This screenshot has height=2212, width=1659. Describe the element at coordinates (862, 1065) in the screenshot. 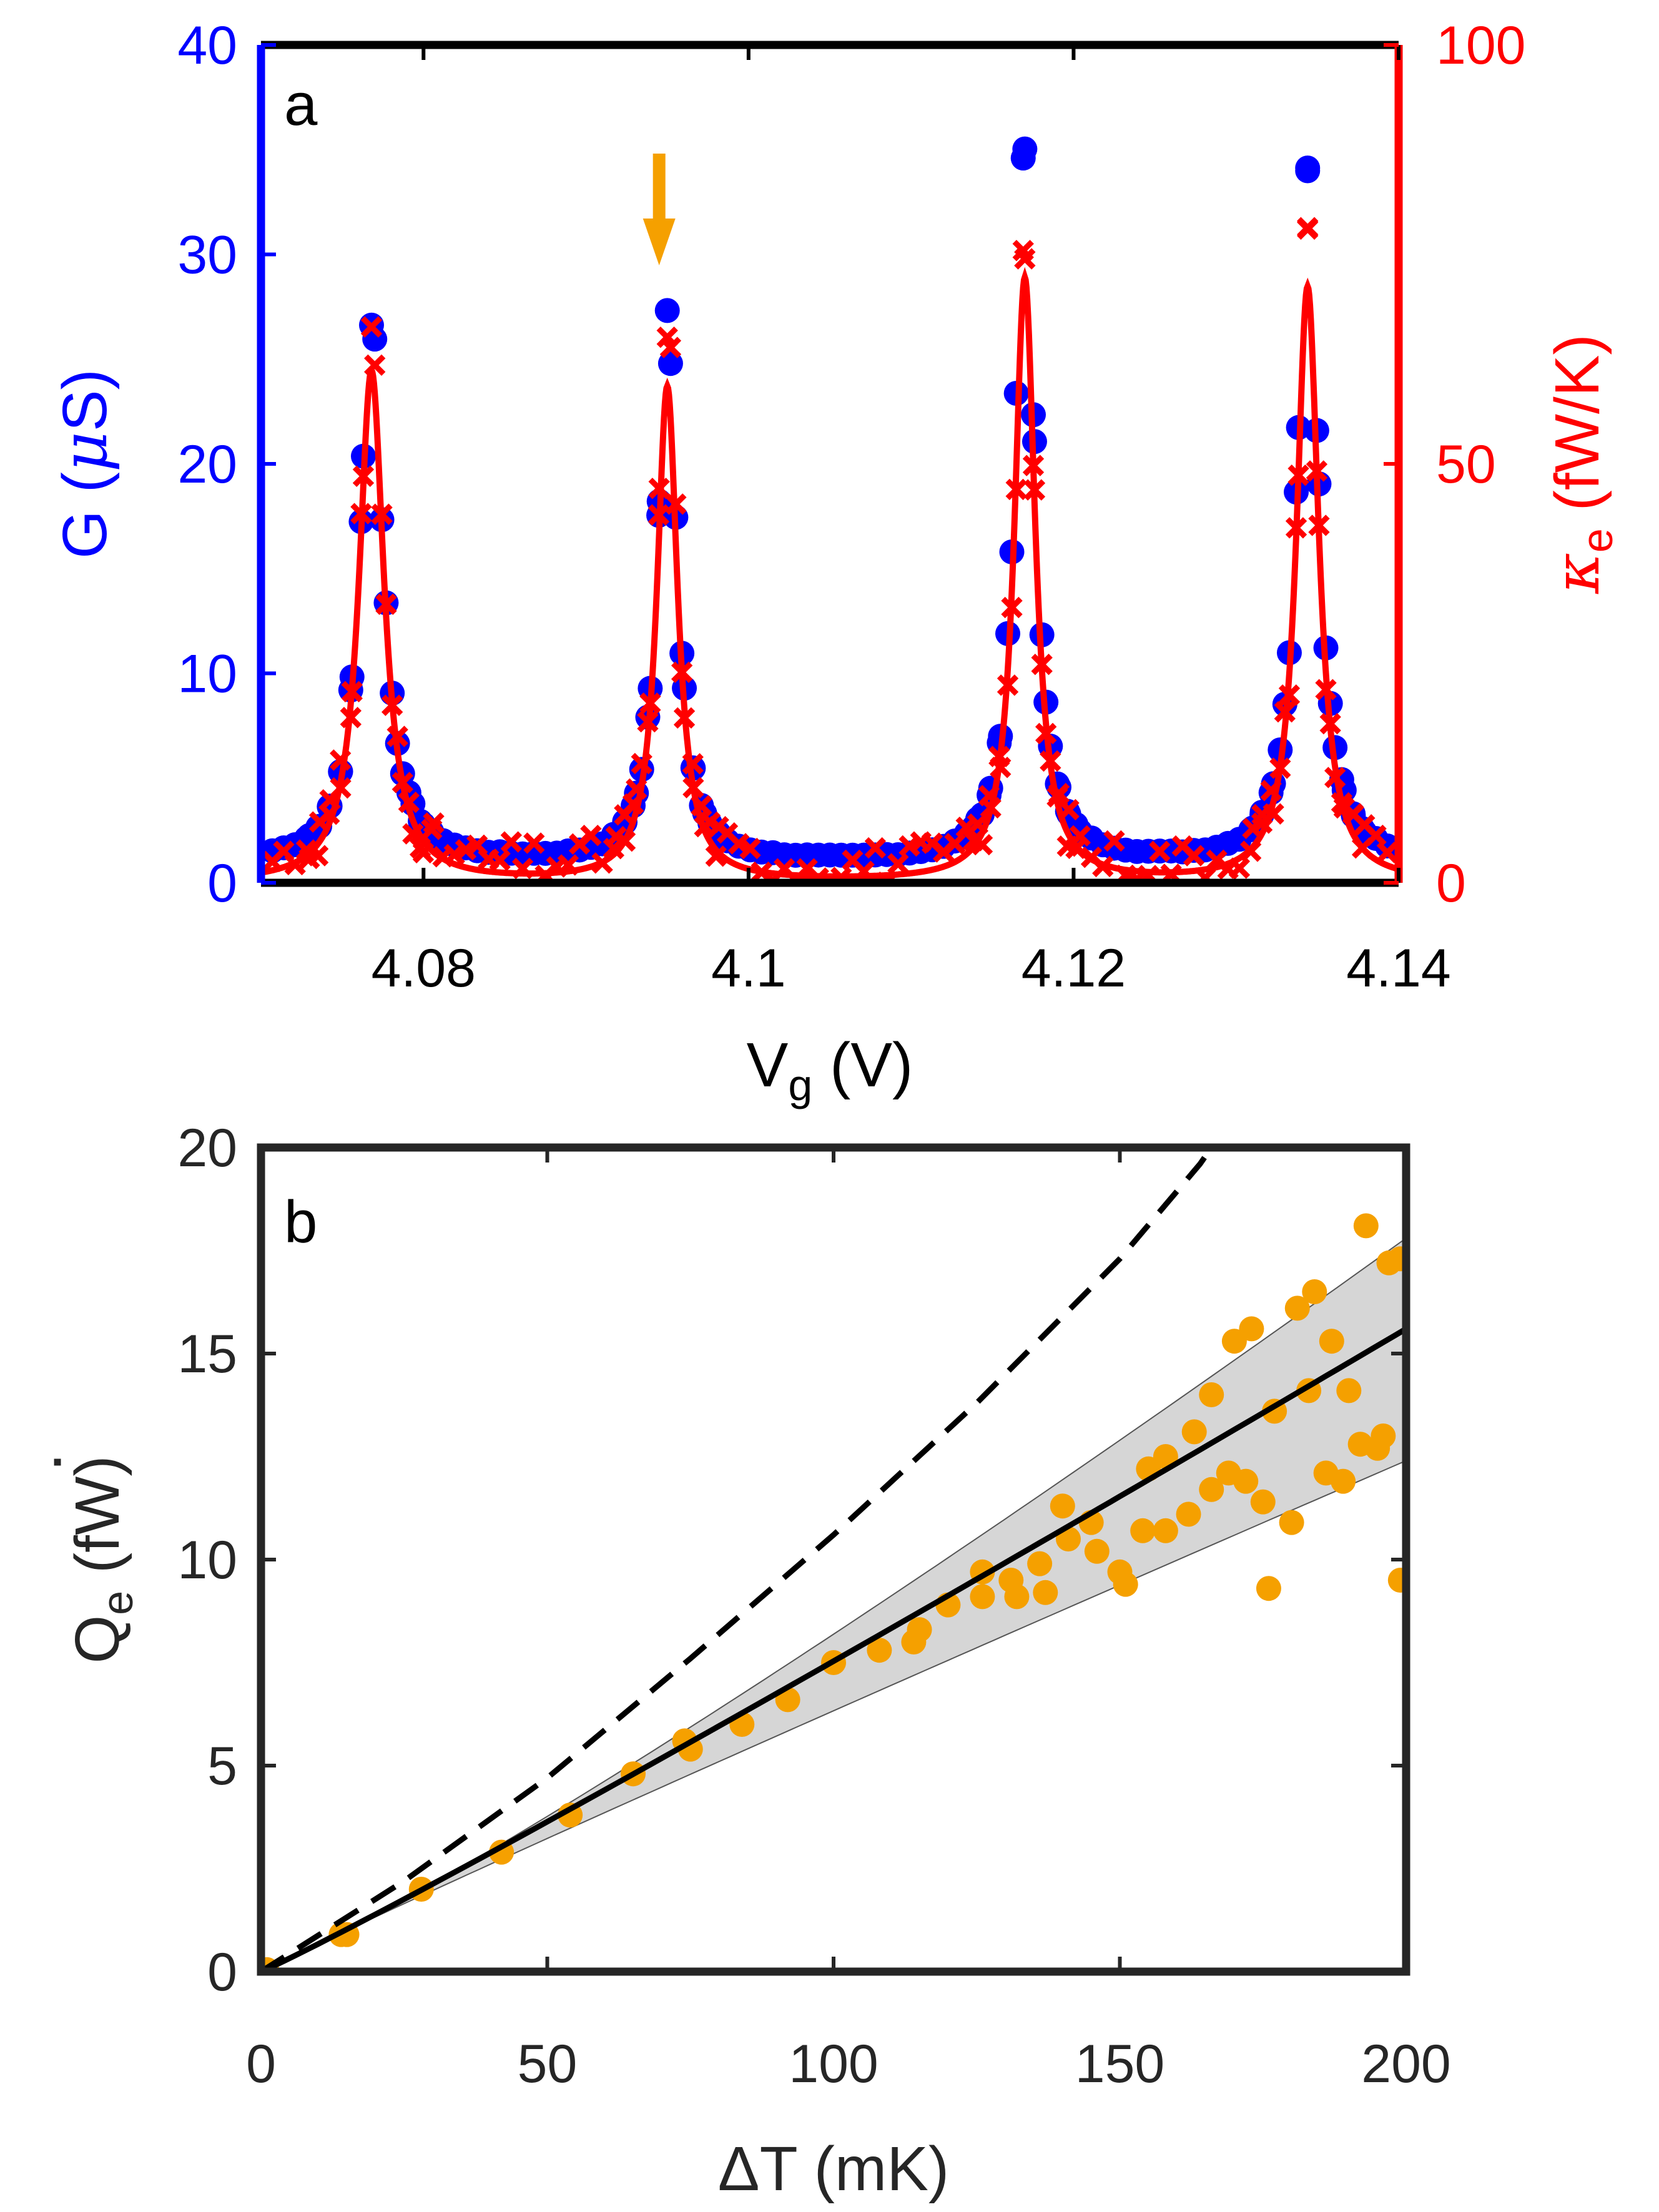

I see `panel-a-x-label-unit: (V)` at that location.